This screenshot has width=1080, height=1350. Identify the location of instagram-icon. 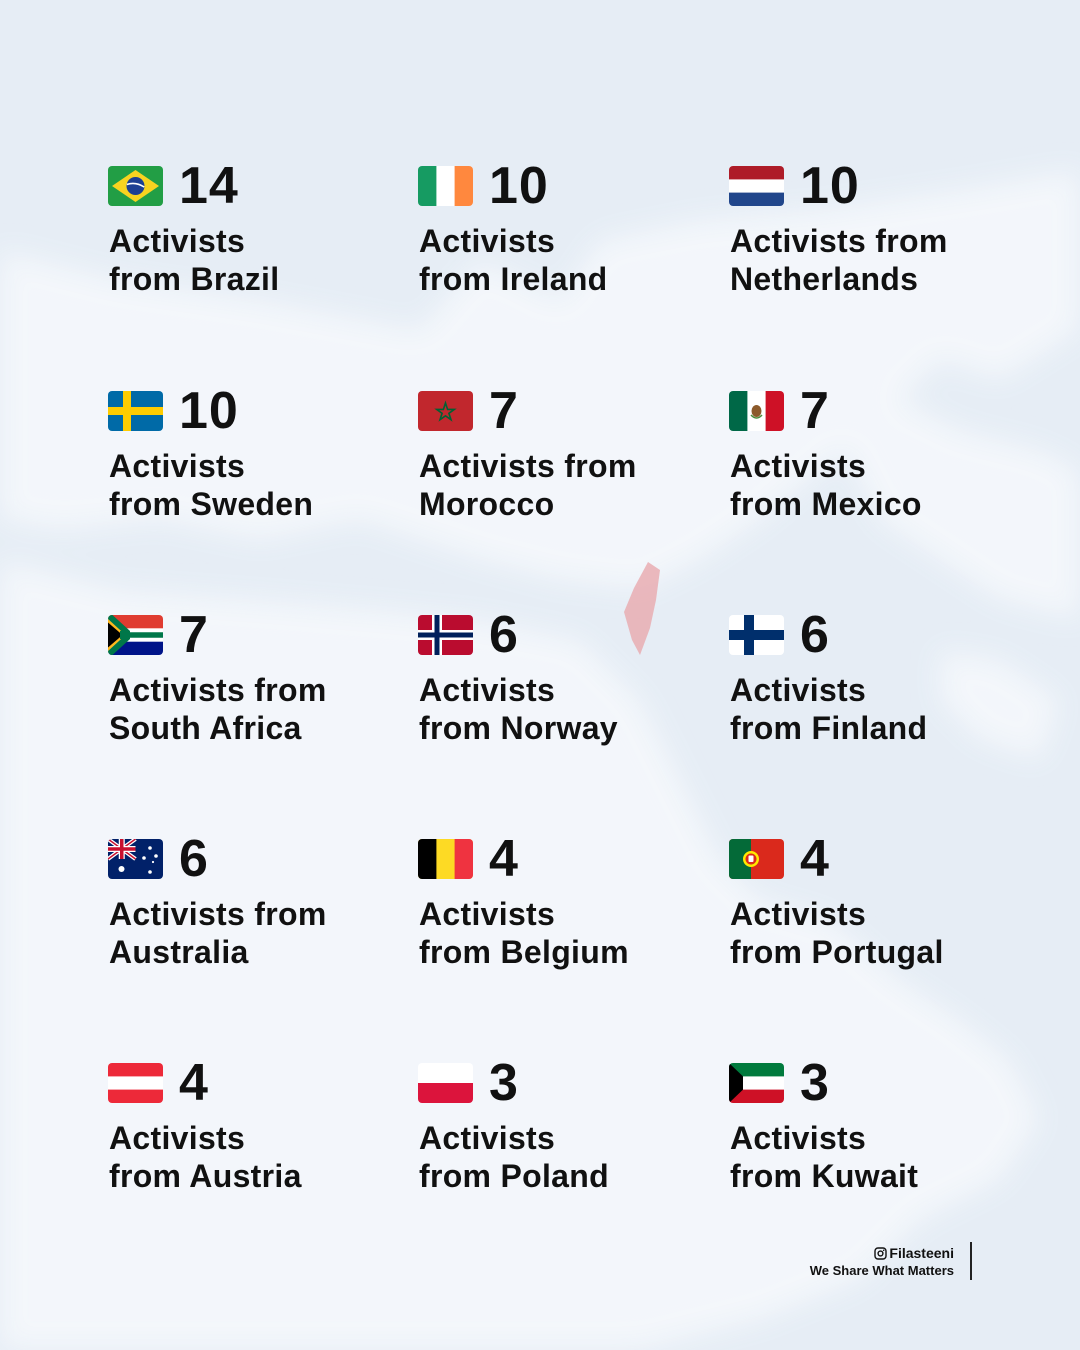
(881, 1253).